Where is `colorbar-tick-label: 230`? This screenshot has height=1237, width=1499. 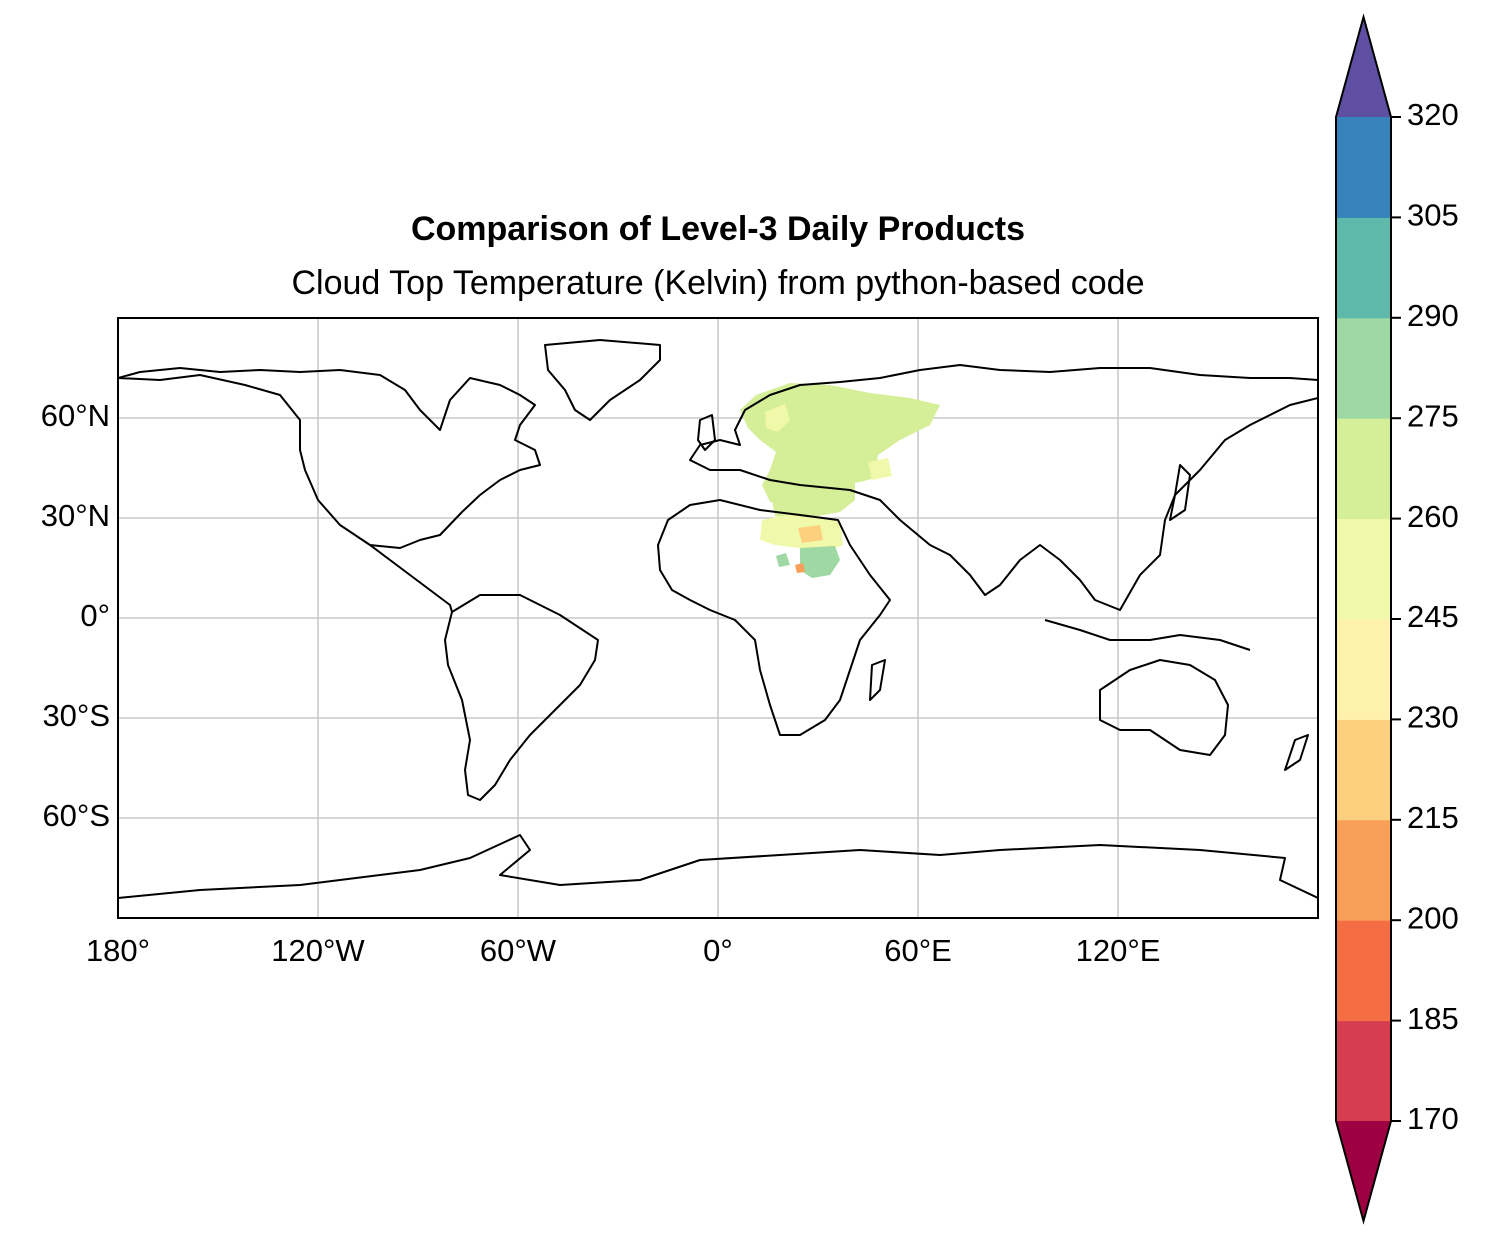
colorbar-tick-label: 230 is located at coordinates (1433, 717).